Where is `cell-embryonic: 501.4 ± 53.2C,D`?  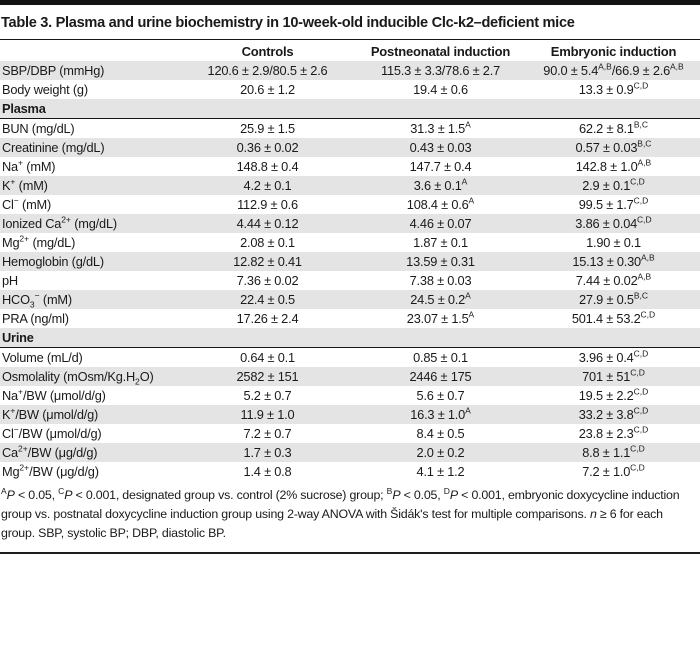 cell-embryonic: 501.4 ± 53.2C,D is located at coordinates (613, 317).